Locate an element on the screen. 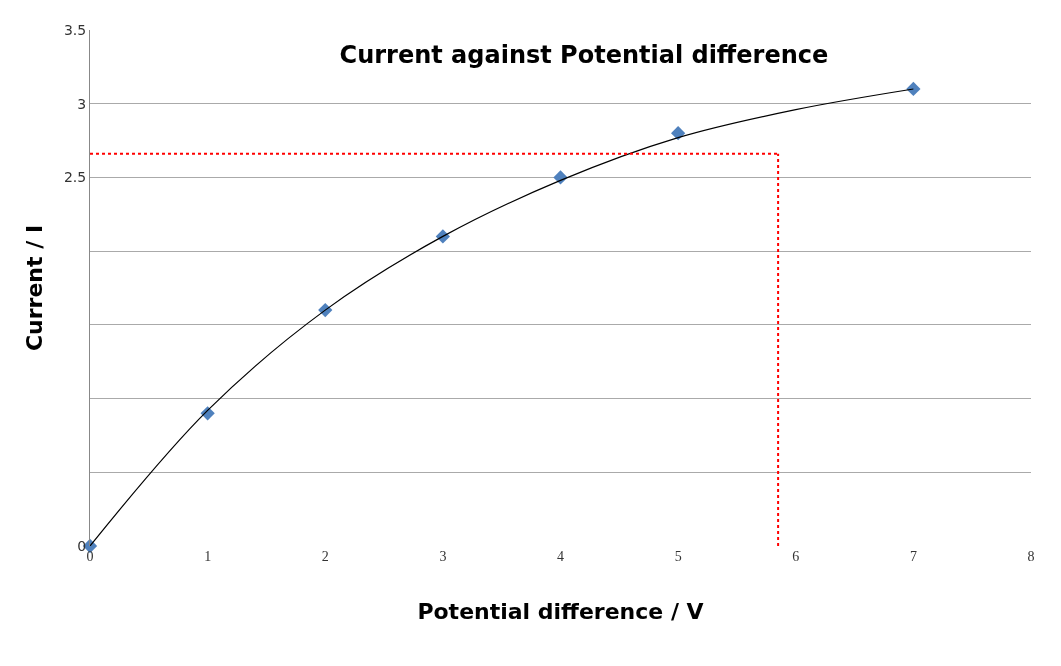  y-axis-title: Current / I is located at coordinates (34, 288).